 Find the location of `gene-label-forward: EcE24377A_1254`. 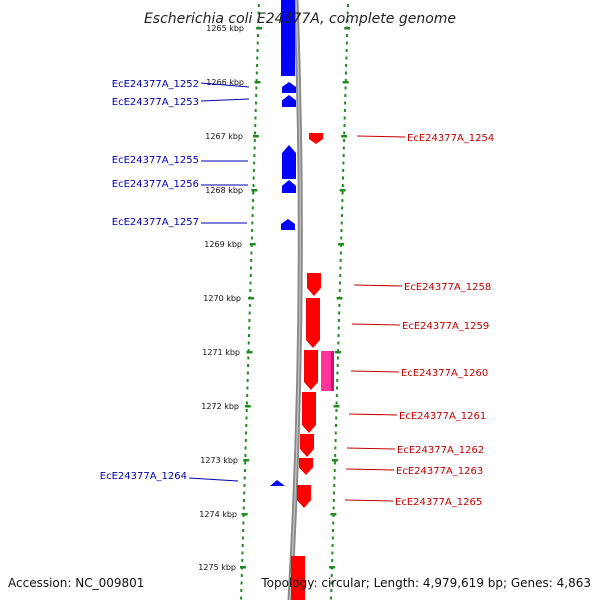

gene-label-forward: EcE24377A_1254 is located at coordinates (450, 138).